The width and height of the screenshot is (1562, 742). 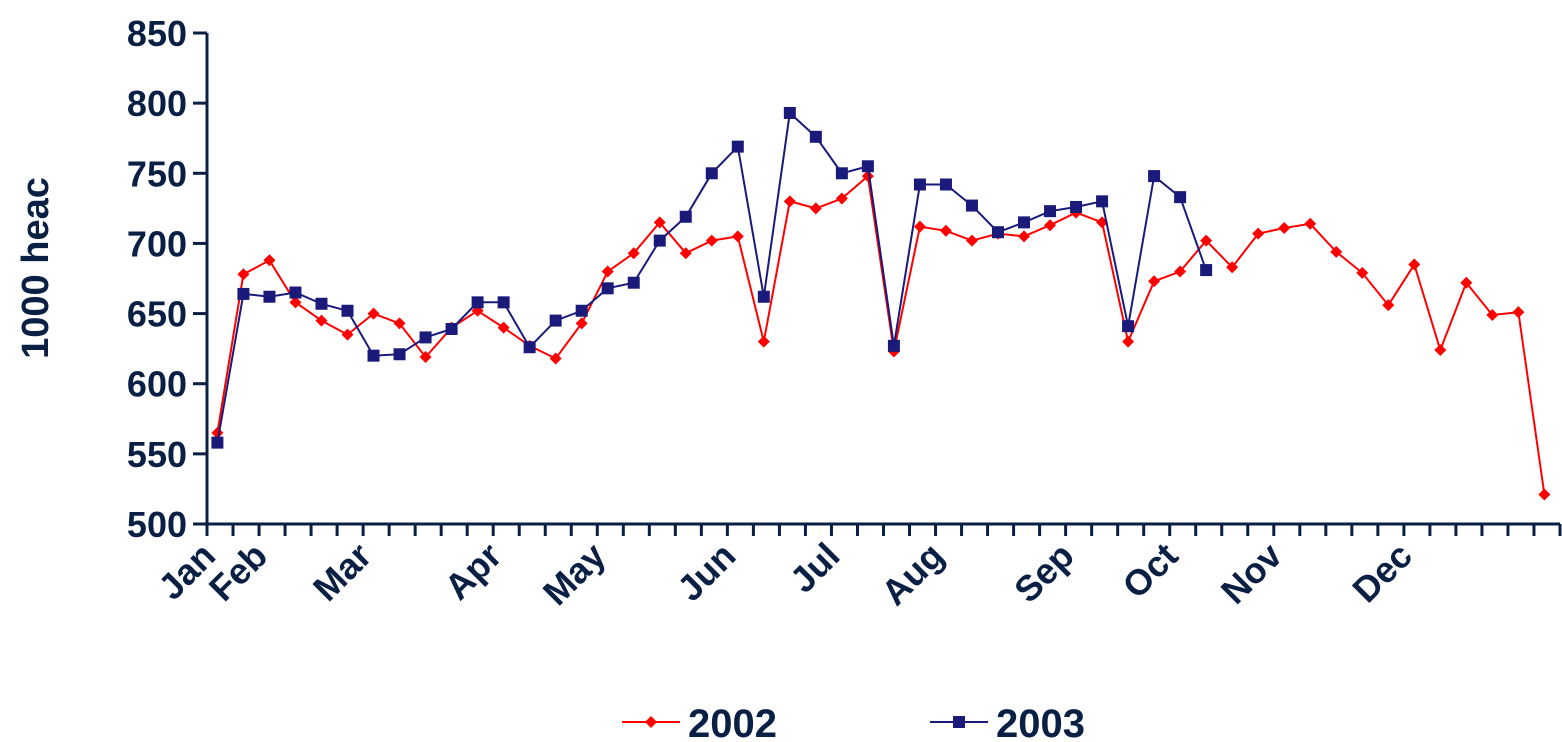 What do you see at coordinates (36, 268) in the screenshot?
I see `y-axis-title: 1000 heac` at bounding box center [36, 268].